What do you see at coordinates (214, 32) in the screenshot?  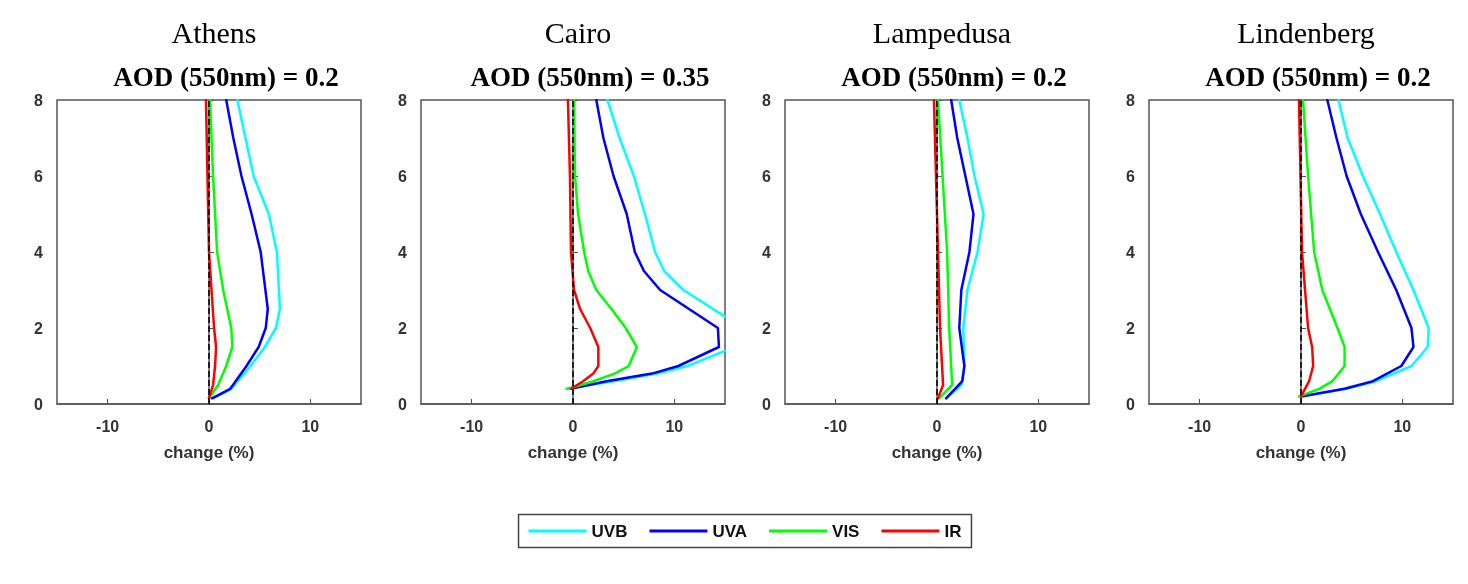 I see `chart-title: Athens` at bounding box center [214, 32].